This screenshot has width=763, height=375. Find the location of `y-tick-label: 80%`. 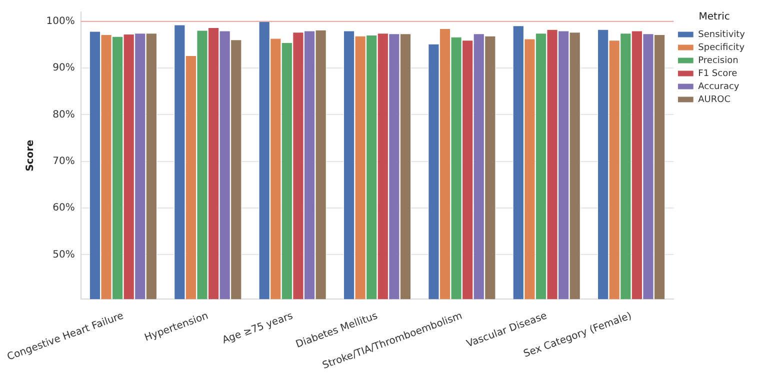

y-tick-label: 80% is located at coordinates (63, 114).